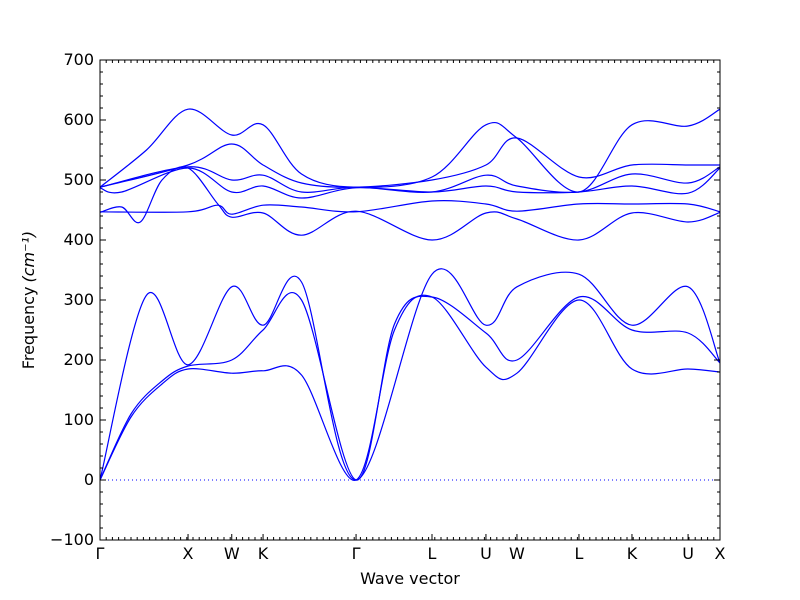  Describe the element at coordinates (28, 257) in the screenshot. I see `y-axis-unit: (cm⁻¹)` at that location.